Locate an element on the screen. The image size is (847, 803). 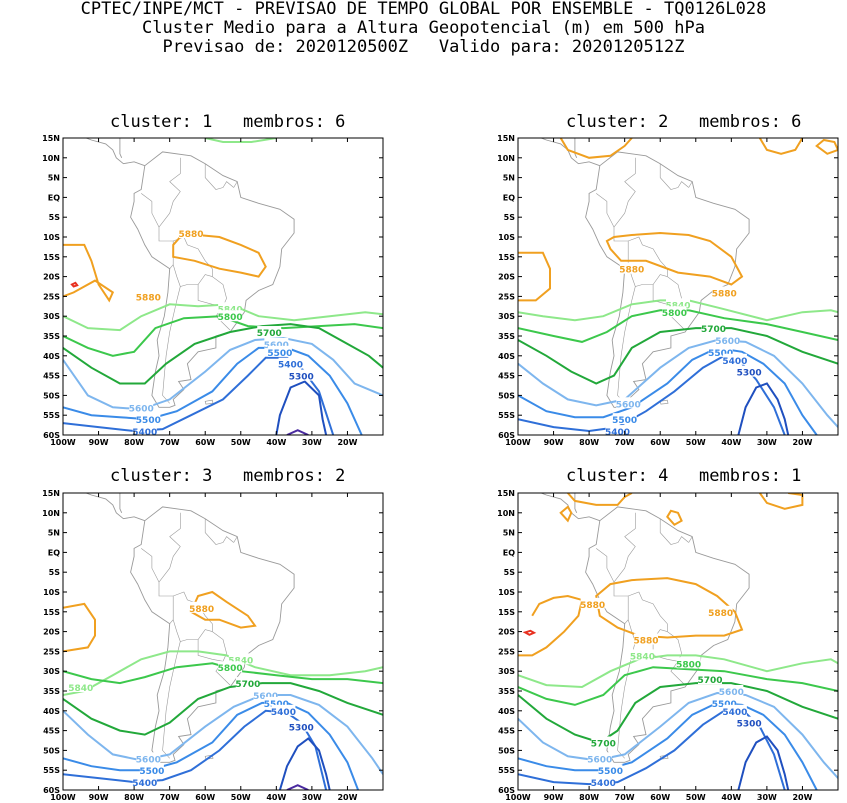
lon-label: 40W is located at coordinates (731, 797).